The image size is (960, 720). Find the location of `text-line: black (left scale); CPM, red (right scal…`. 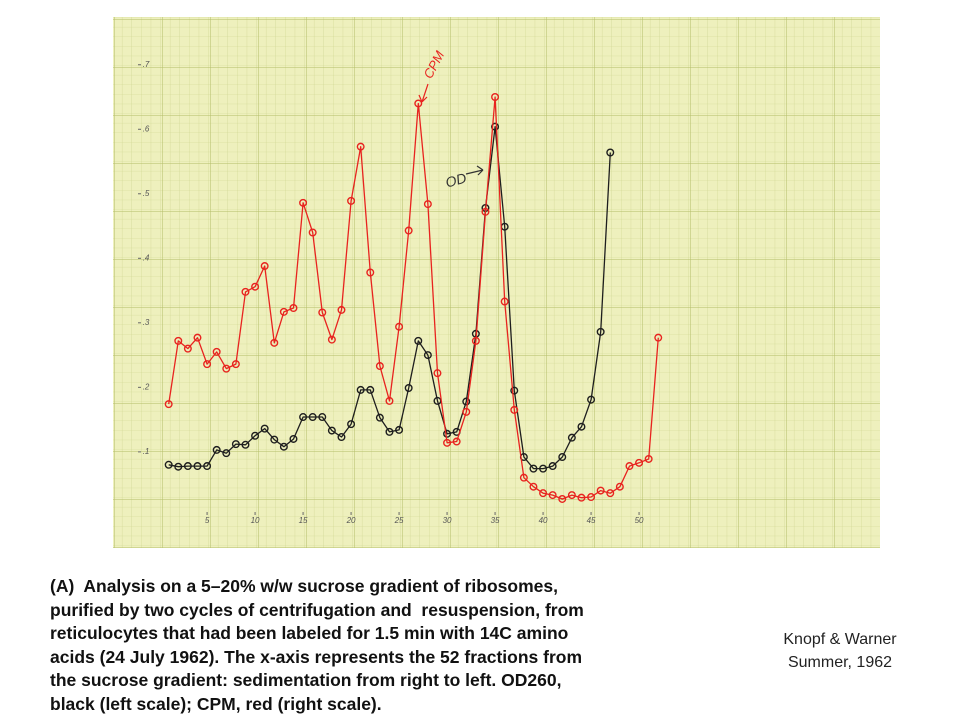

text-line: black (left scale); CPM, red (right scal… is located at coordinates (216, 703).